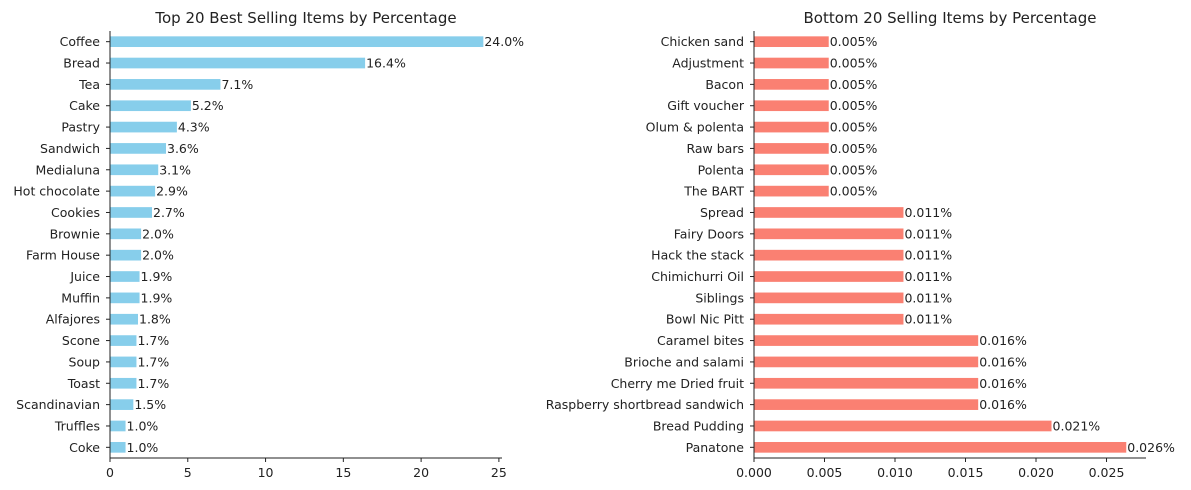  I want to click on data-label: 3.1%, so click(175, 169).